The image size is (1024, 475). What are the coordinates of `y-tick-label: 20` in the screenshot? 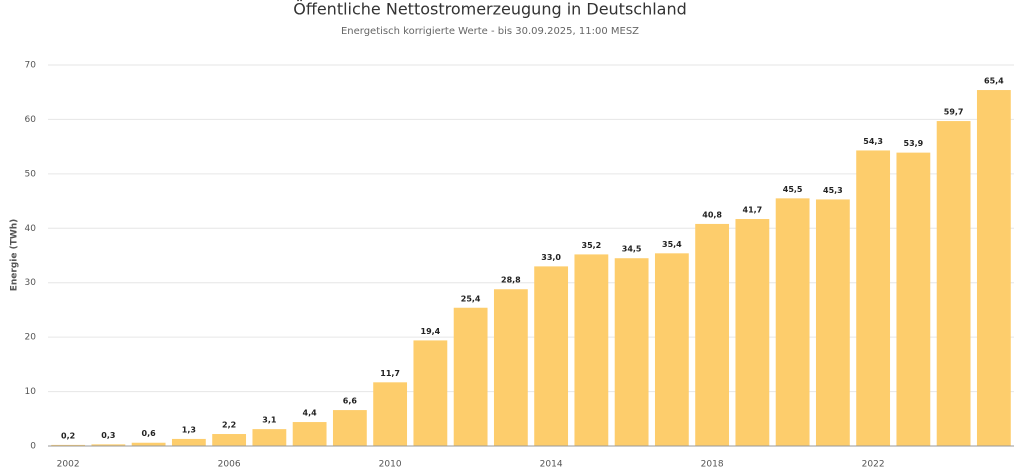 It's located at (31, 338).